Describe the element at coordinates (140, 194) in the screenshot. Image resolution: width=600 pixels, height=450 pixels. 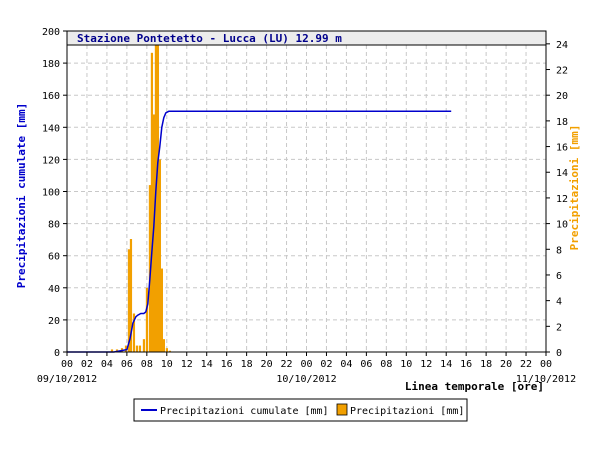
I see `bars` at that location.